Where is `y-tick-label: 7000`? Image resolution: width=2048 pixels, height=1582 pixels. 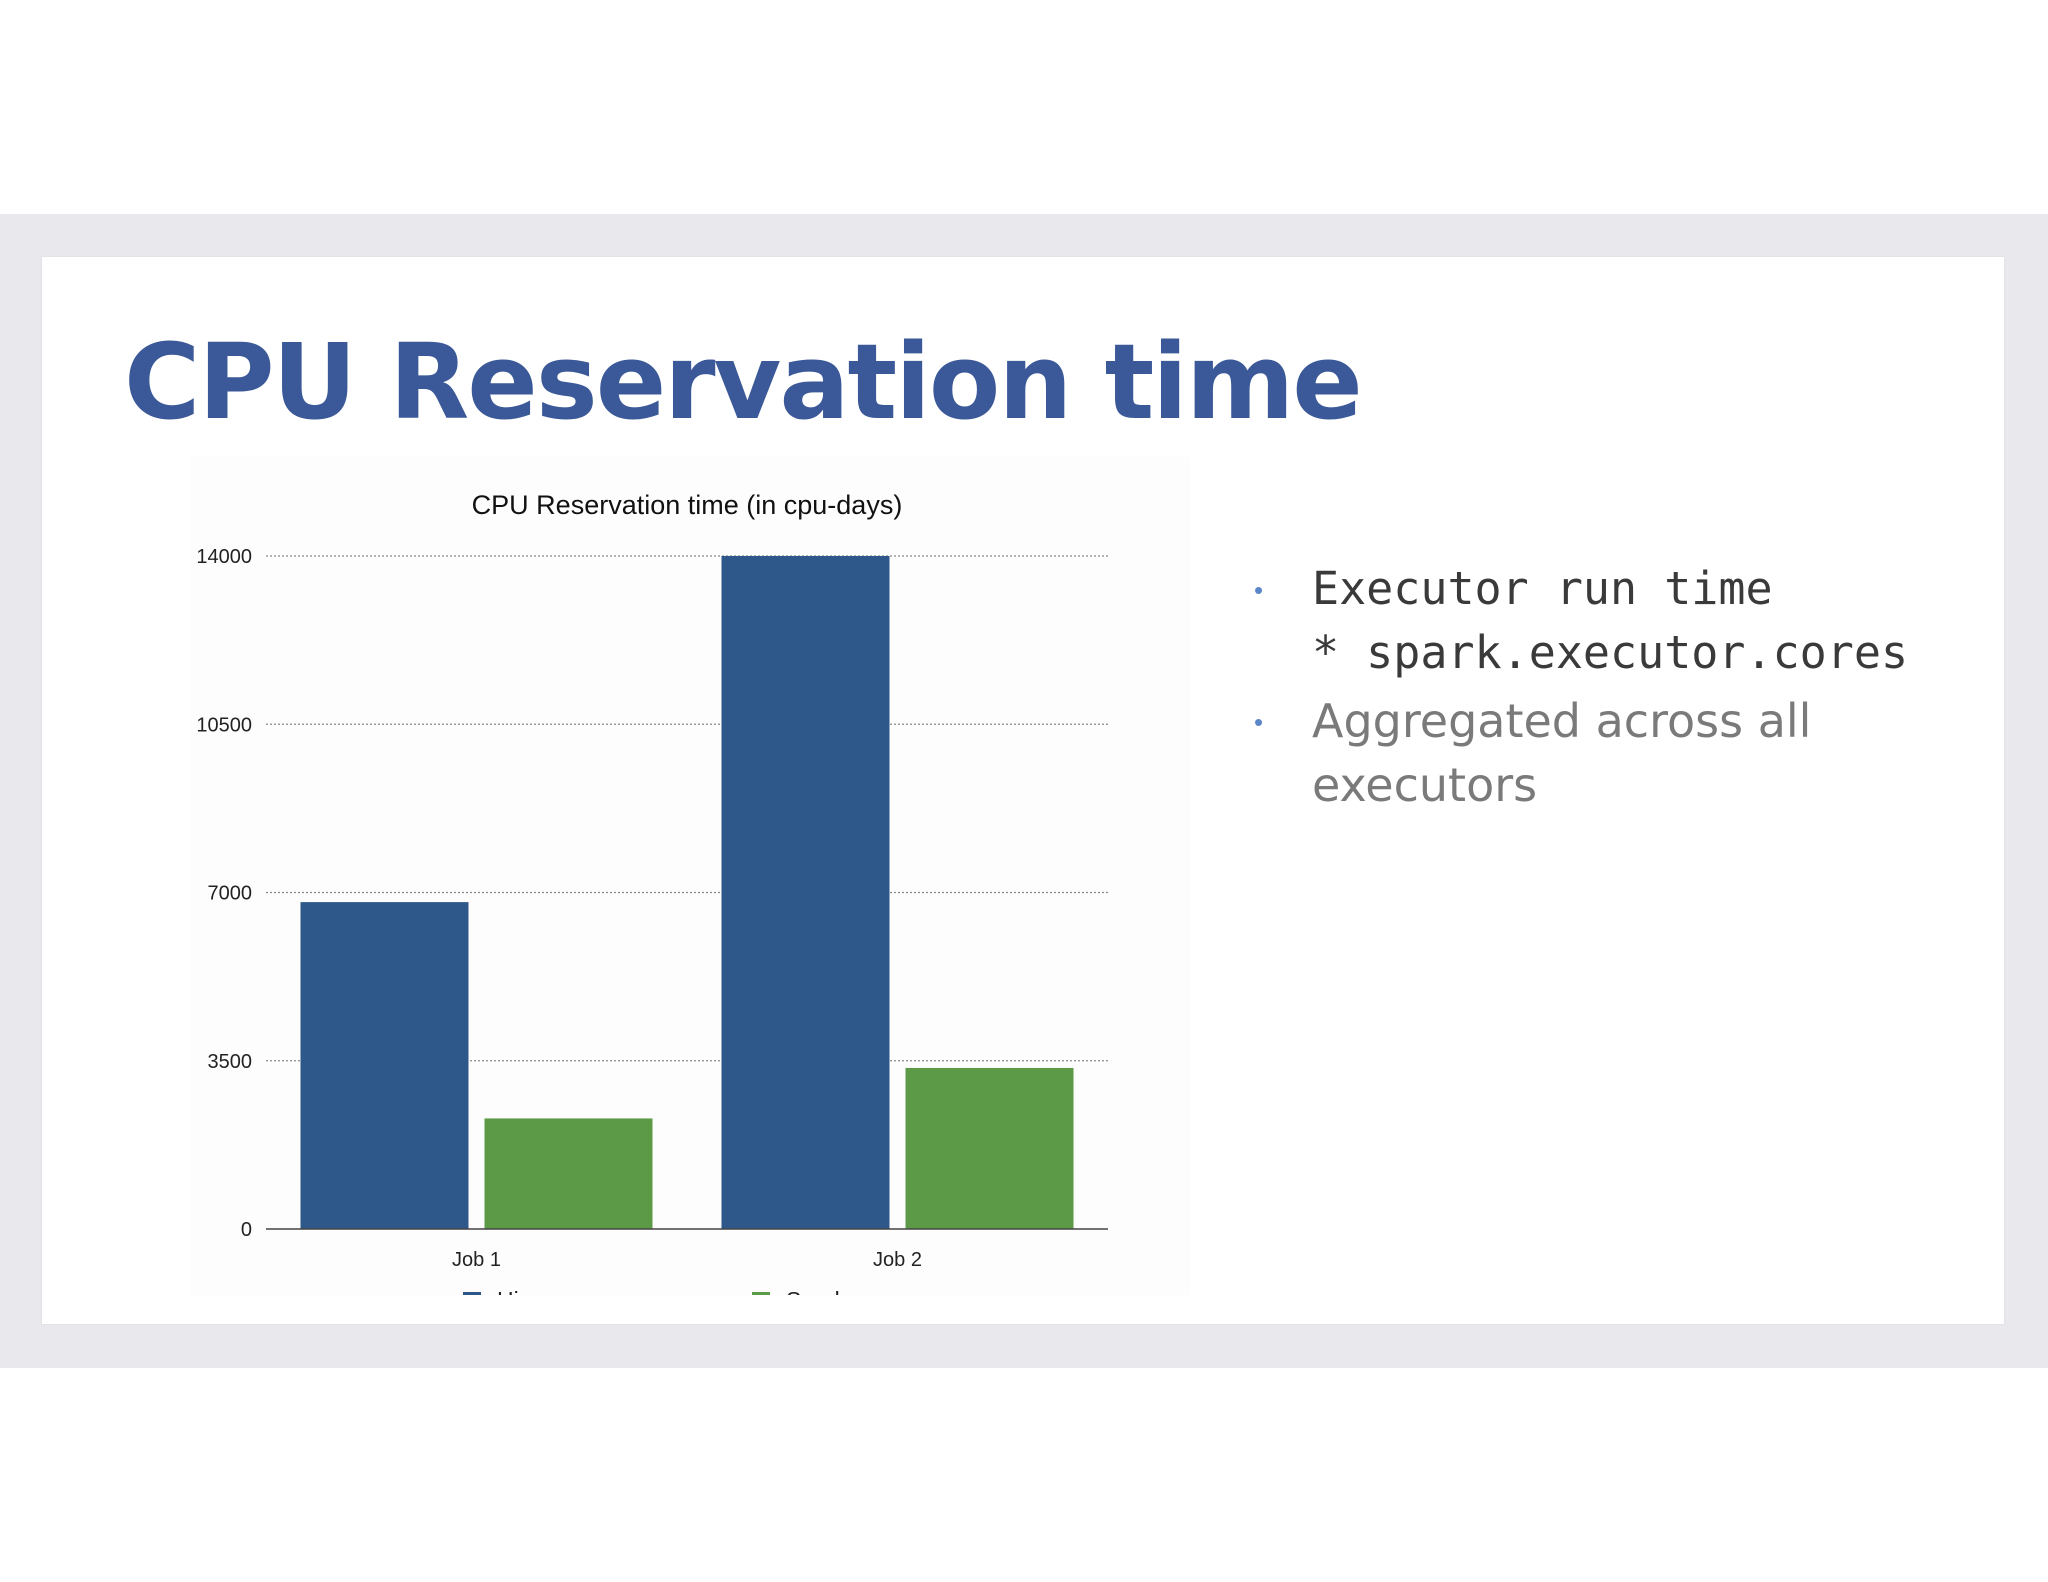
y-tick-label: 7000 is located at coordinates (230, 894).